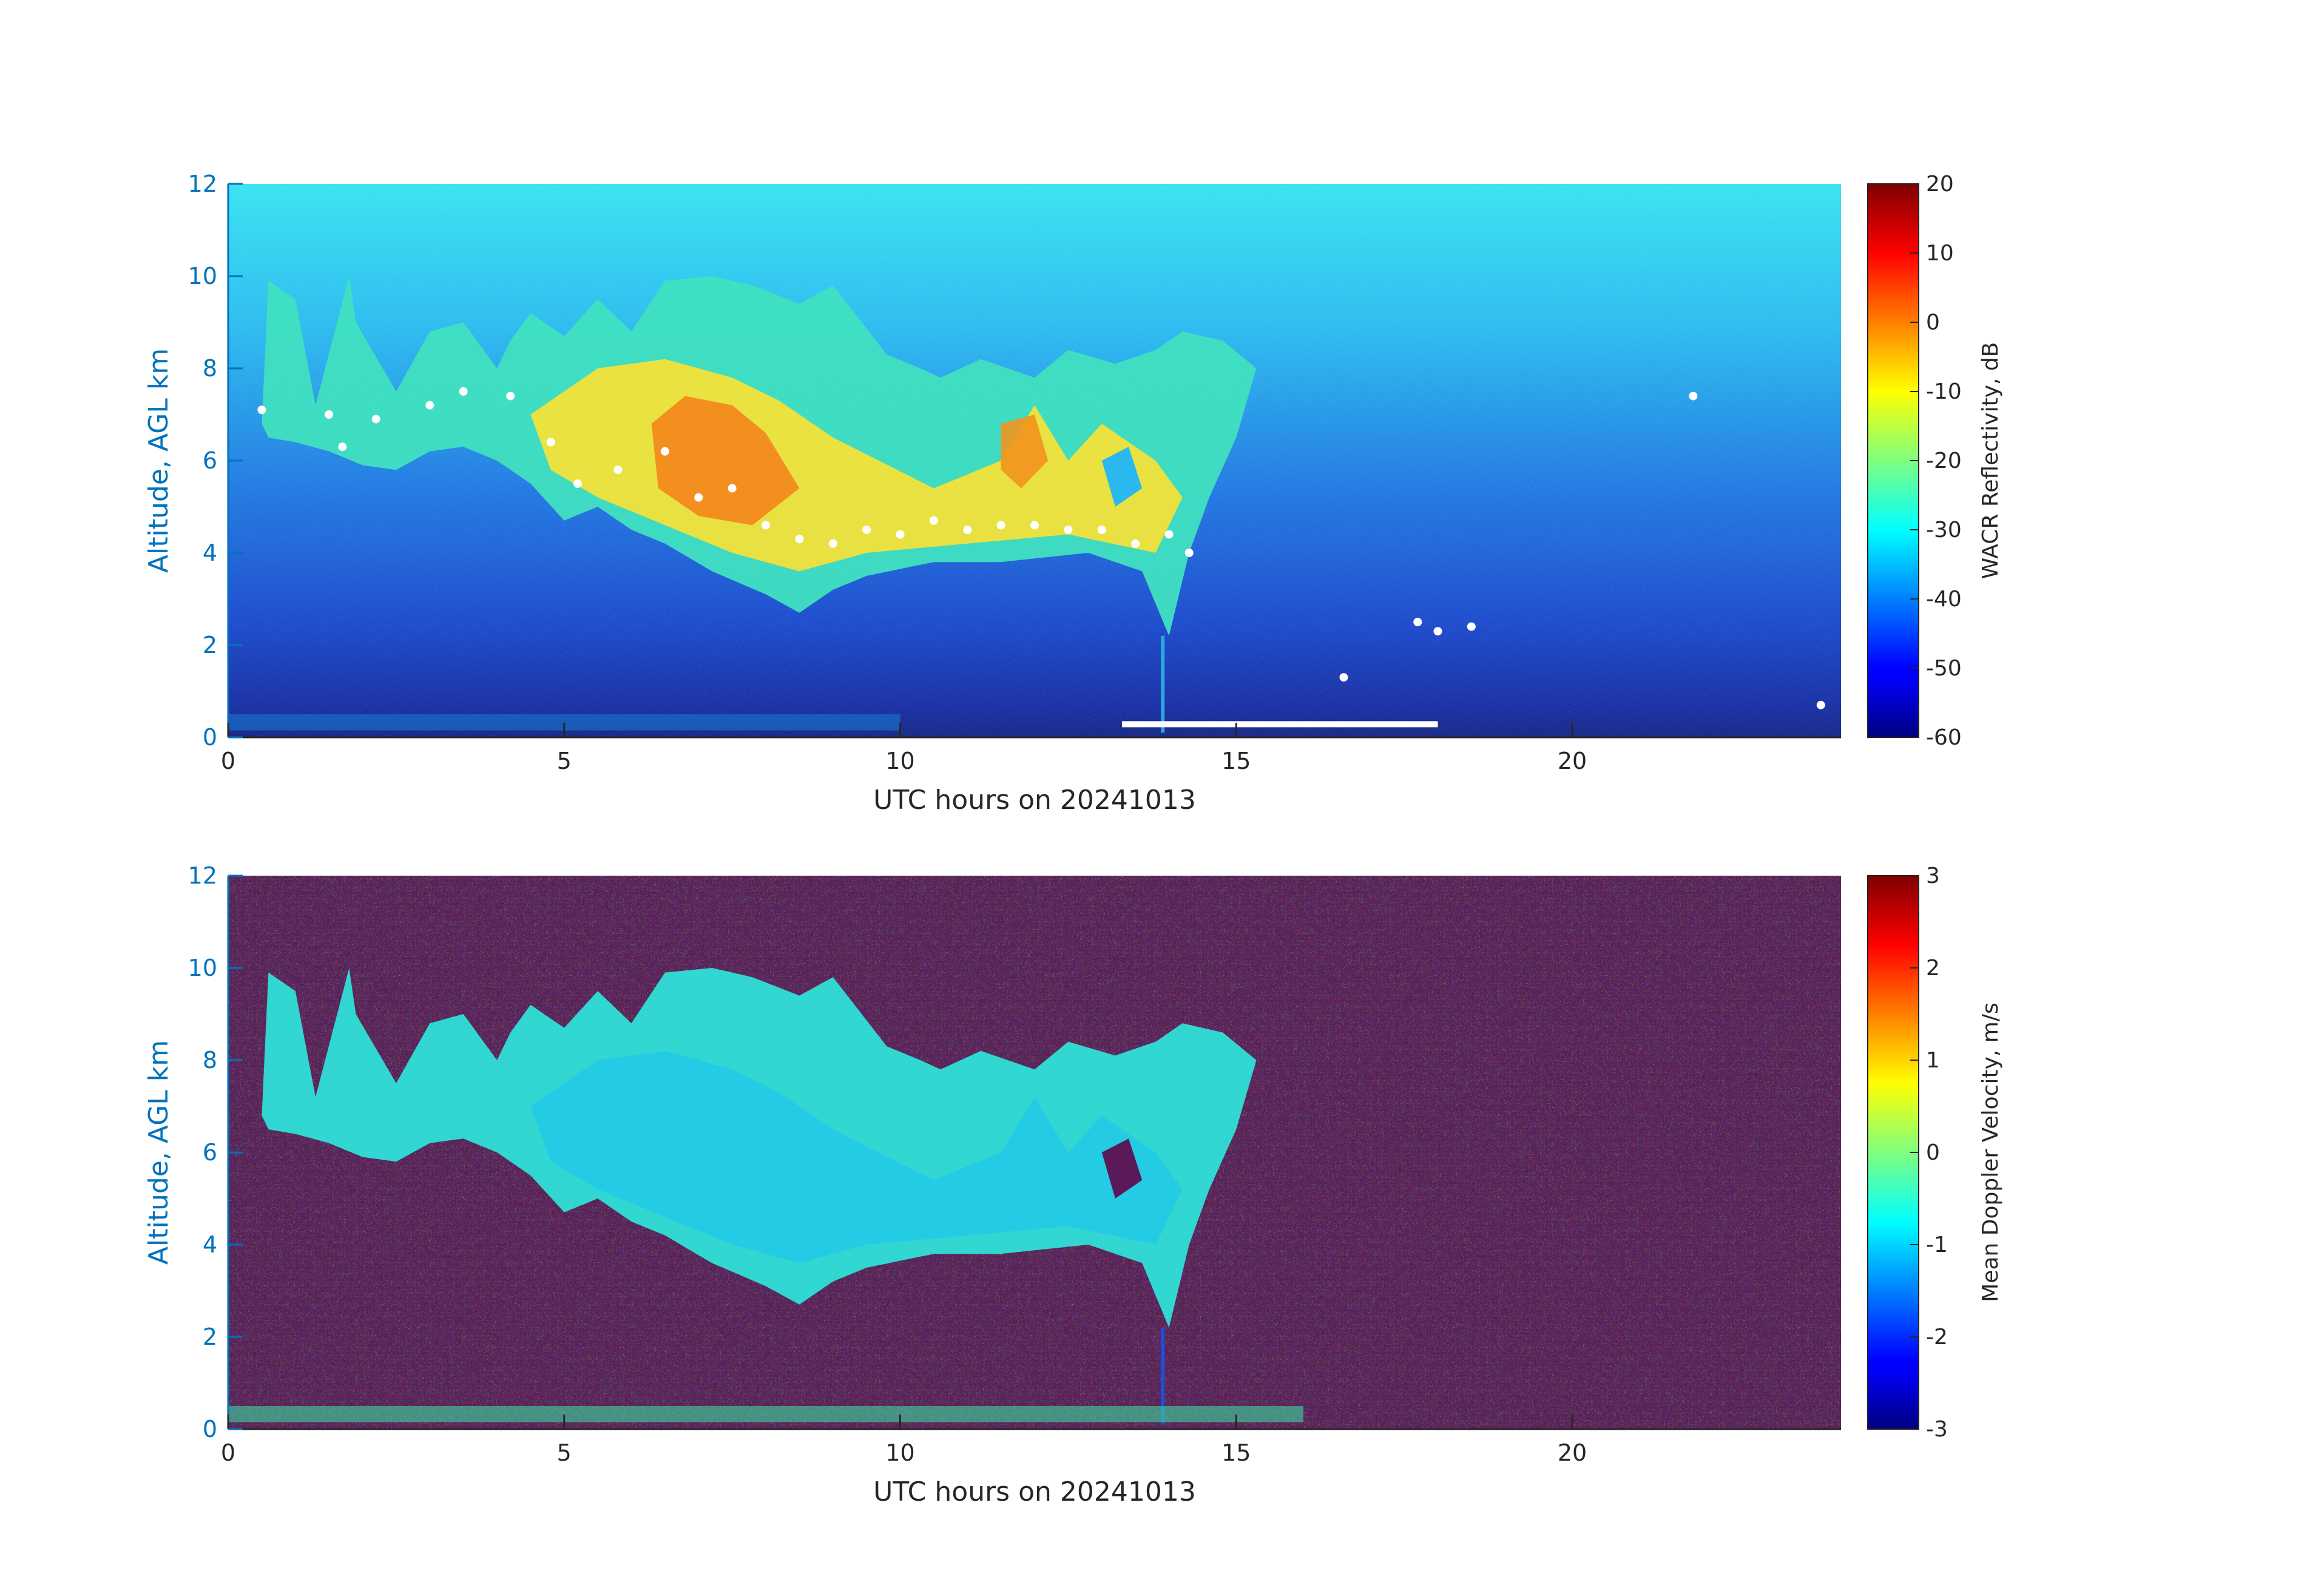 The image size is (2321, 1596). I want to click on colorbar-label: WACR Reflectivity, dB, so click(1990, 461).